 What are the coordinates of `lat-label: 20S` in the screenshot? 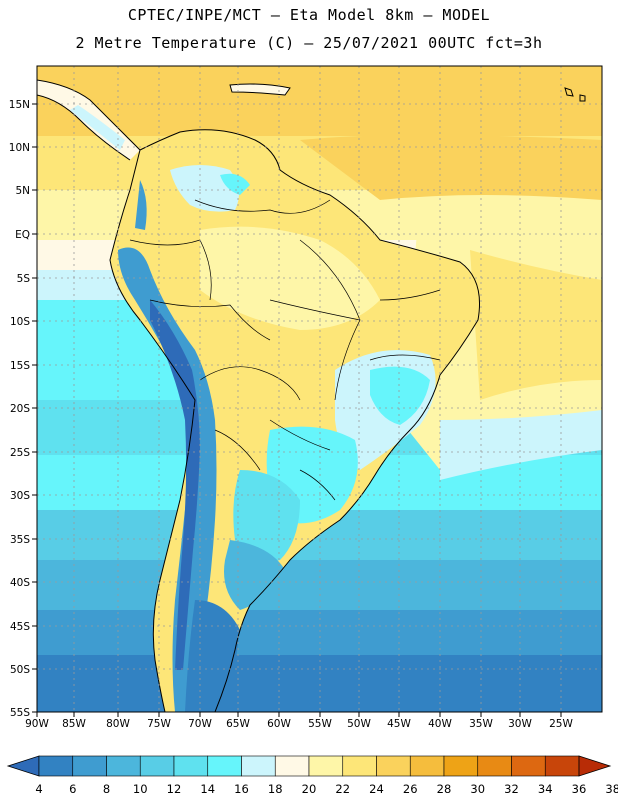 It's located at (20, 409).